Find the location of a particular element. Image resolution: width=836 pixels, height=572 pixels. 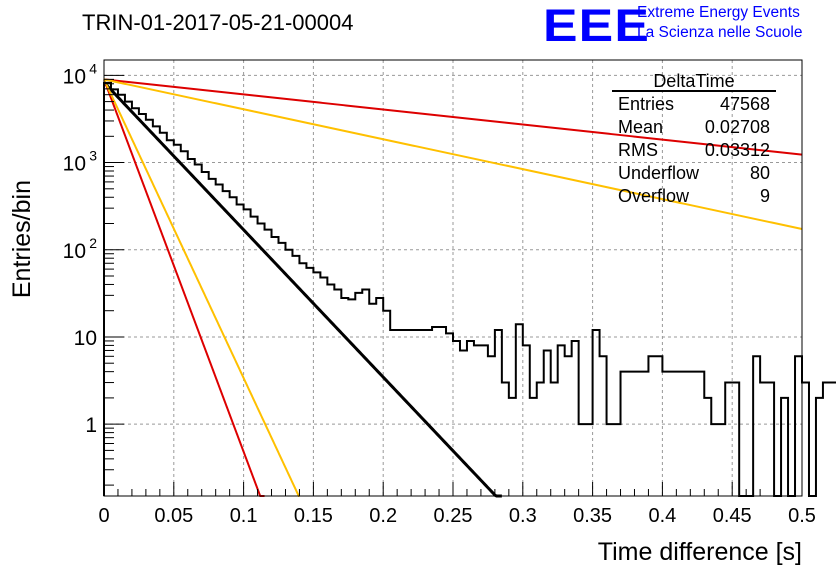

x-tick-label: 0.25 is located at coordinates (453, 516).